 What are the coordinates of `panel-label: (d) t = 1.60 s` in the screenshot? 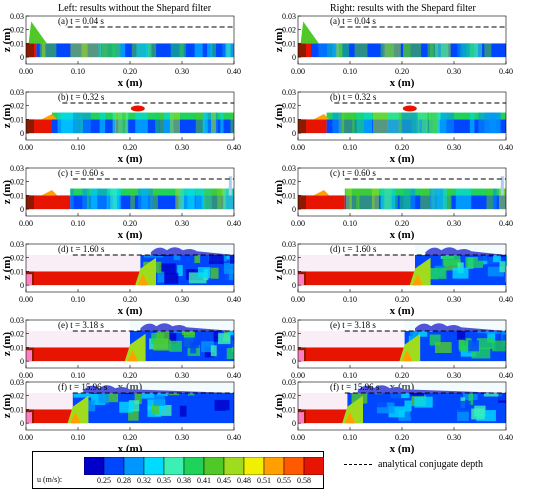 It's located at (353, 249).